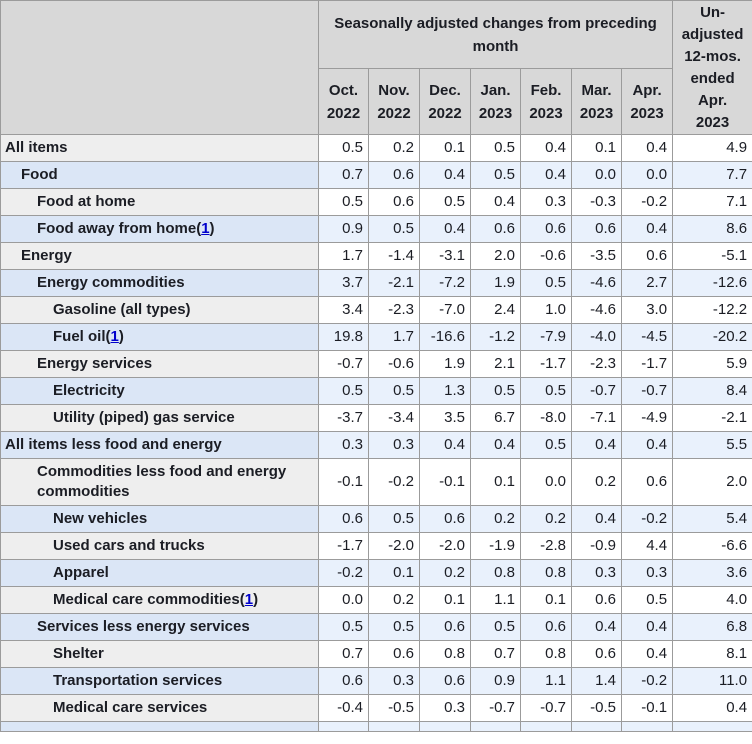 This screenshot has height=744, width=752. What do you see at coordinates (445, 101) in the screenshot?
I see `month-header: Dec. 2022` at bounding box center [445, 101].